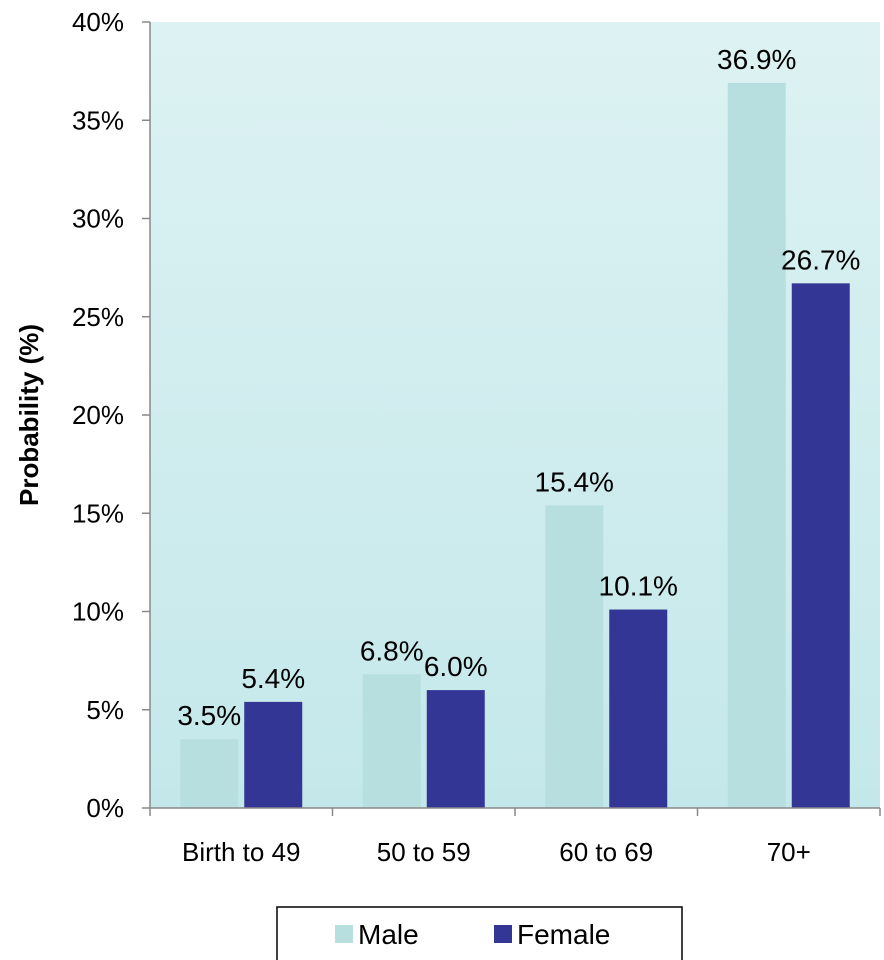  Describe the element at coordinates (456, 666) in the screenshot. I see `data-label: 6.0%` at that location.